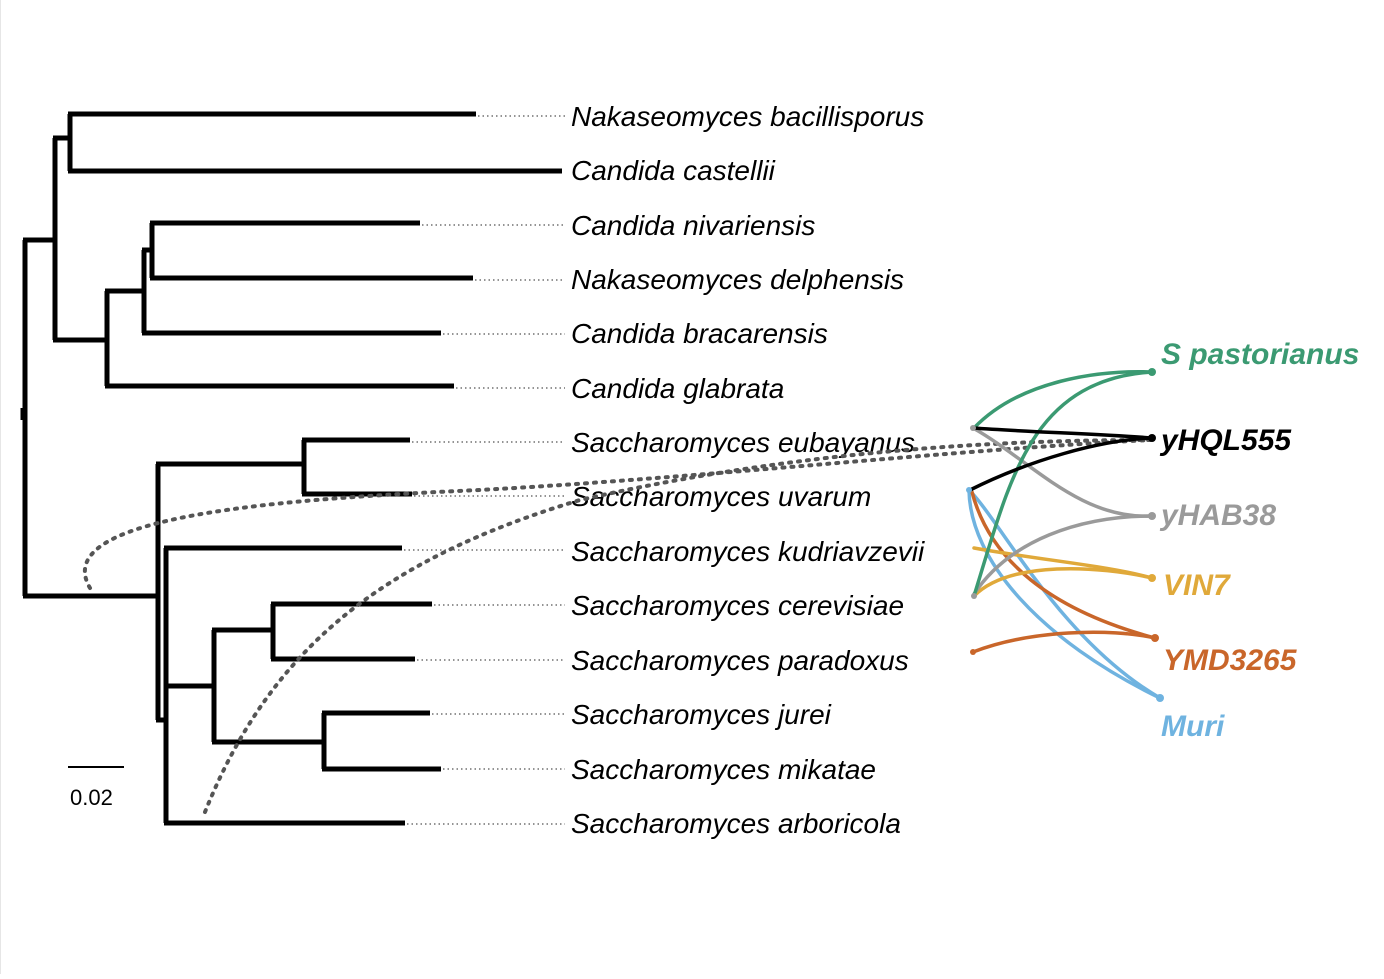 This screenshot has height=979, width=1384. I want to click on connection-vin7, so click(1063, 582).